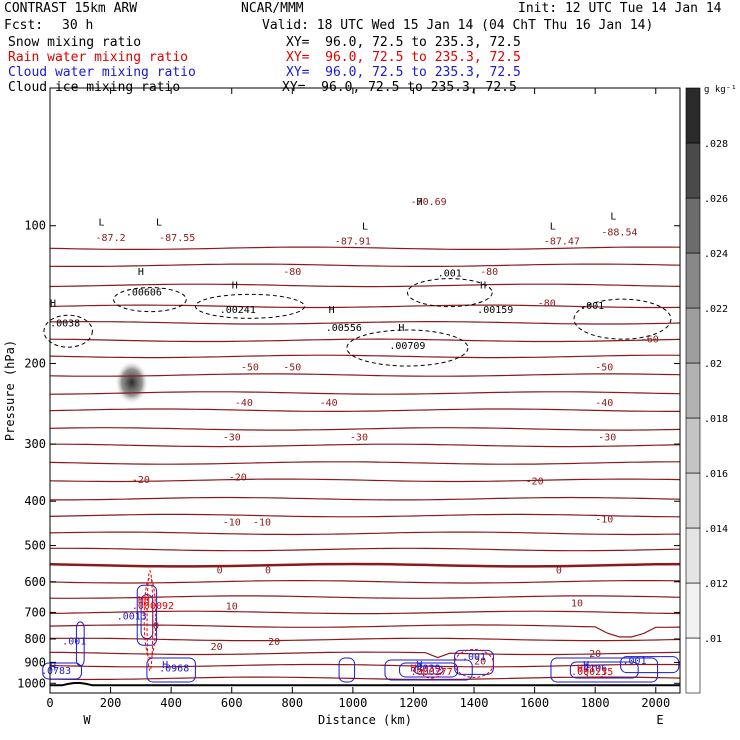  What do you see at coordinates (716, 529) in the screenshot?
I see `colorbar-tick-label: .014` at bounding box center [716, 529].